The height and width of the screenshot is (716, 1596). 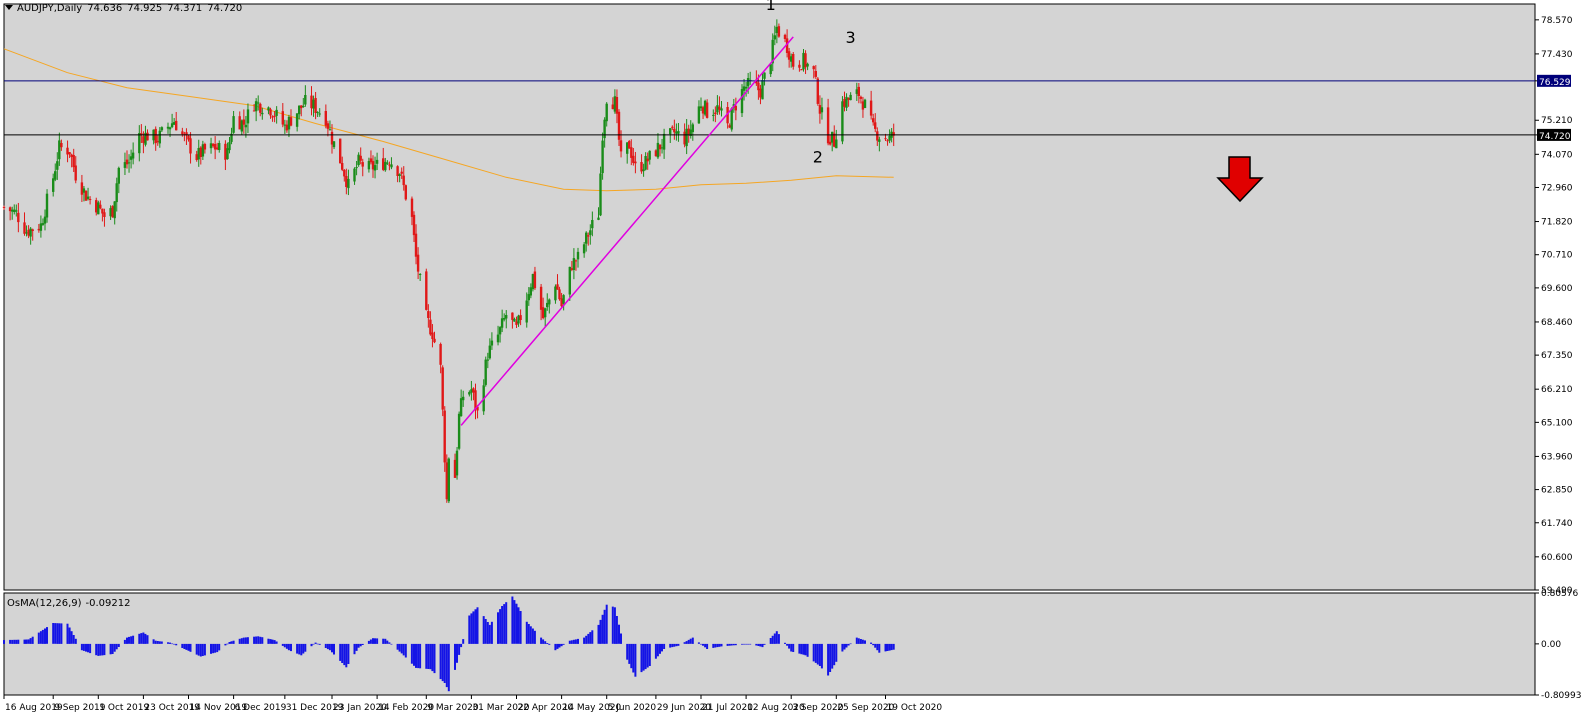 I want to click on menu-triangle-icon, so click(x=9, y=7).